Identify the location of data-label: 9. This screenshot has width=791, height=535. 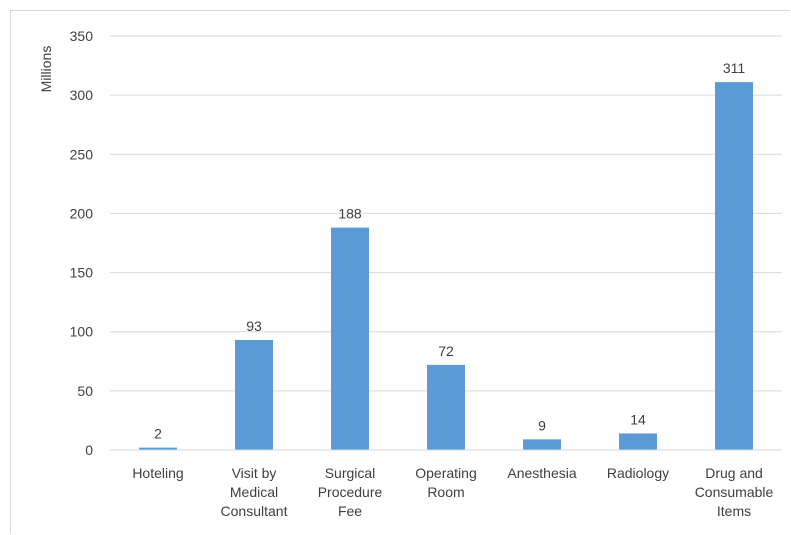
(542, 425).